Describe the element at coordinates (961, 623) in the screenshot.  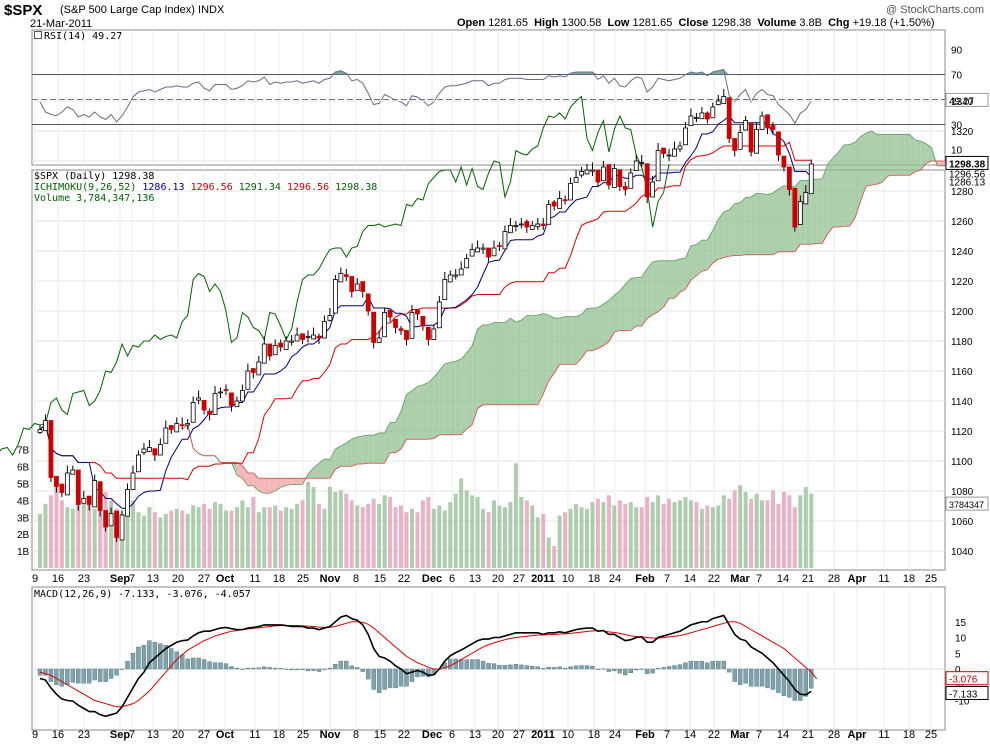
I see `macd-tick-label: 15` at that location.